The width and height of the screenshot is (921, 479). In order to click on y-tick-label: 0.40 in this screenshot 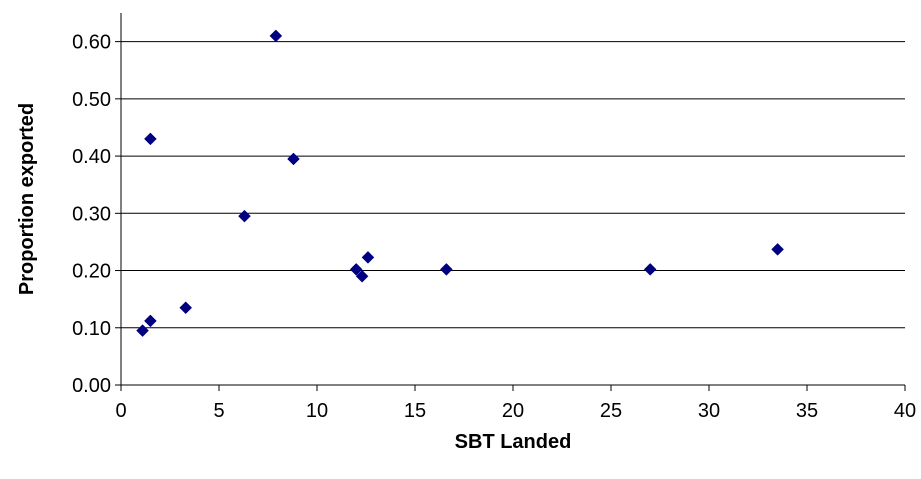, I will do `click(91, 157)`.